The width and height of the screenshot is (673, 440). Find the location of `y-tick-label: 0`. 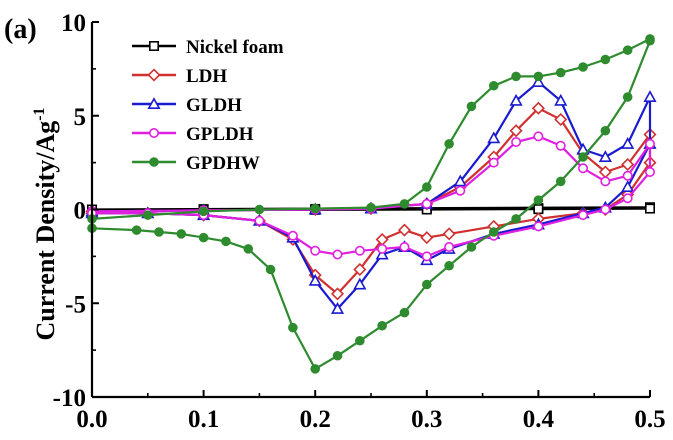

y-tick-label: 0 is located at coordinates (80, 211).